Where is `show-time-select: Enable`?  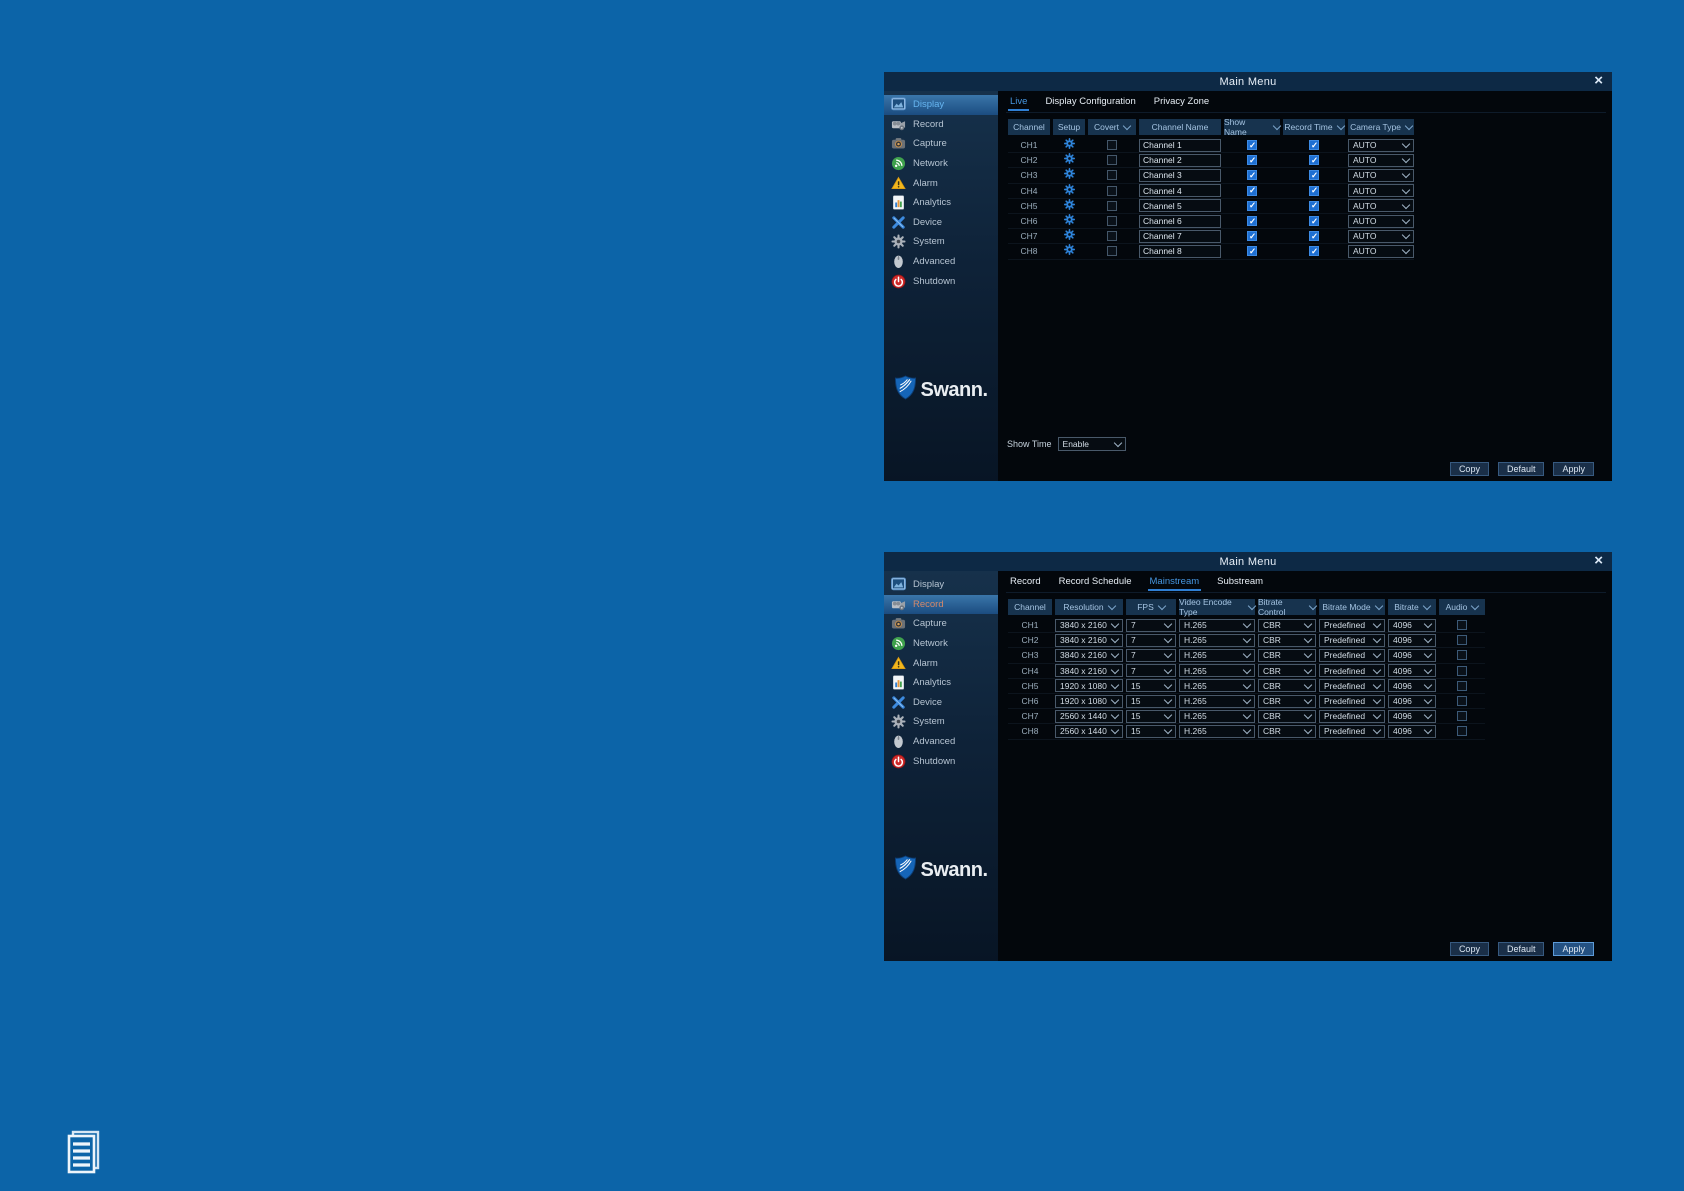
show-time-select: Enable is located at coordinates (1091, 444).